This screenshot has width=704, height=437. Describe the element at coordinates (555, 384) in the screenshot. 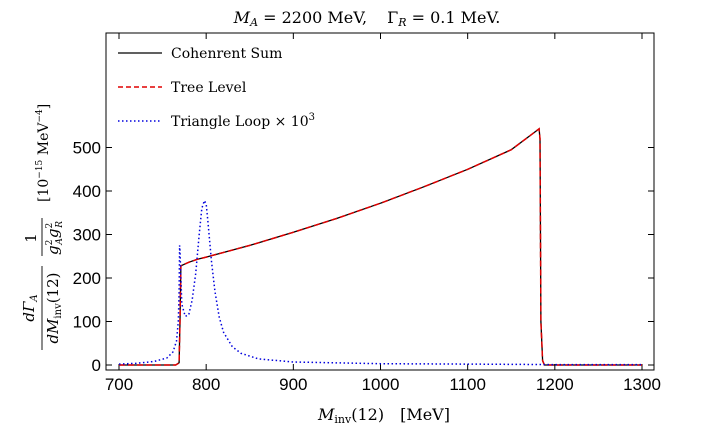

I see `x-tick-label: 1200` at that location.